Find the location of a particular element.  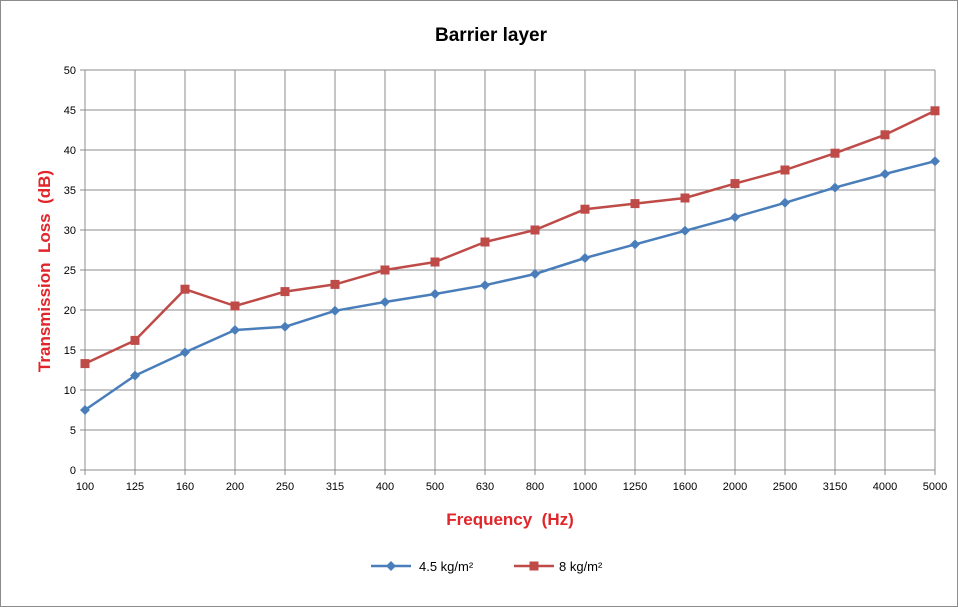

legend: 4.5 kg/m² 8 kg/m² is located at coordinates (487, 566).